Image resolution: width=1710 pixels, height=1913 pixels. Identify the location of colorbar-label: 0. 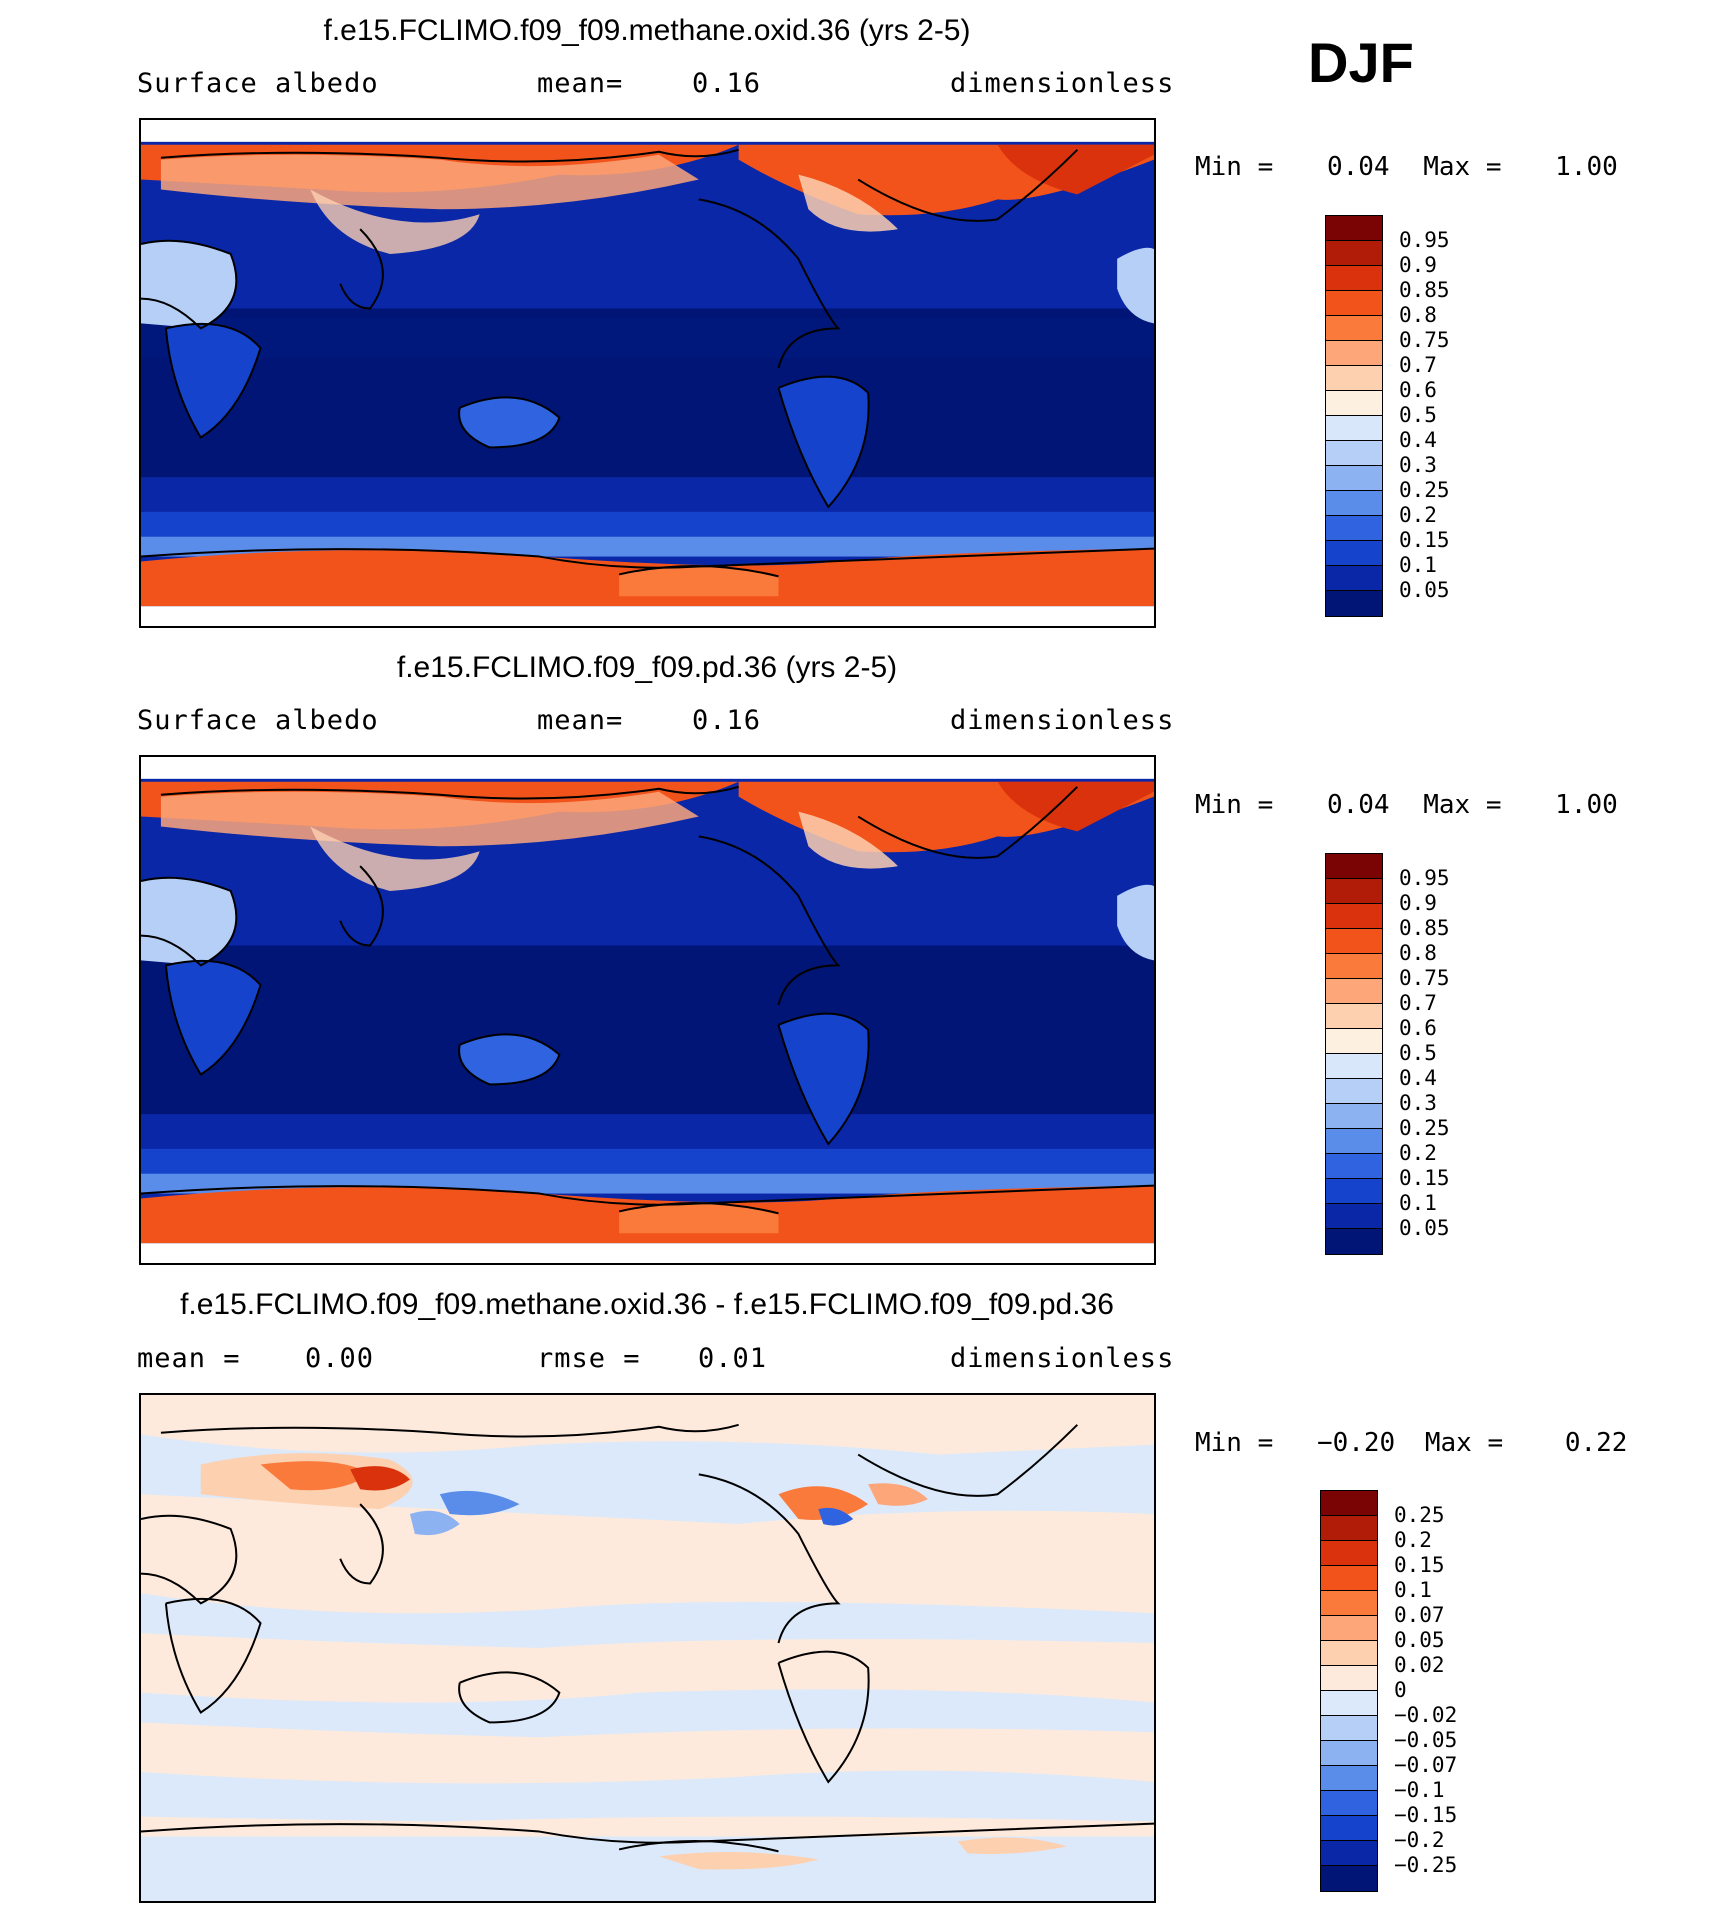
(1400, 1690).